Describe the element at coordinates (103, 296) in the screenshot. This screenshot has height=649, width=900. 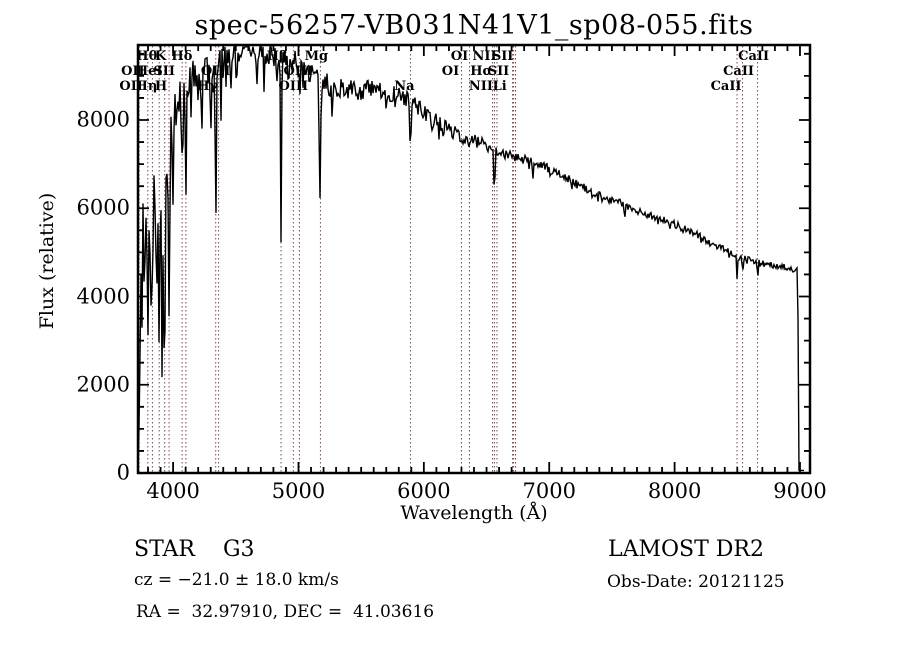
I see `y-tick-label: 4000` at that location.